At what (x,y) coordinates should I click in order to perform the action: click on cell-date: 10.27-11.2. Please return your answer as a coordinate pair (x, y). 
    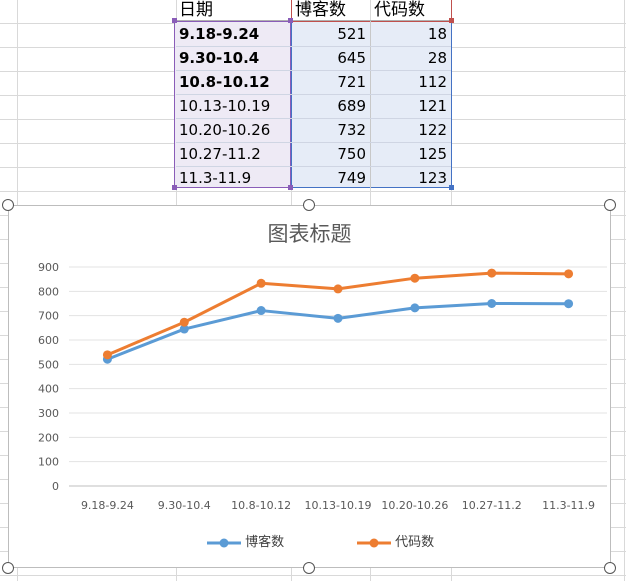
    Looking at the image, I should click on (220, 154).